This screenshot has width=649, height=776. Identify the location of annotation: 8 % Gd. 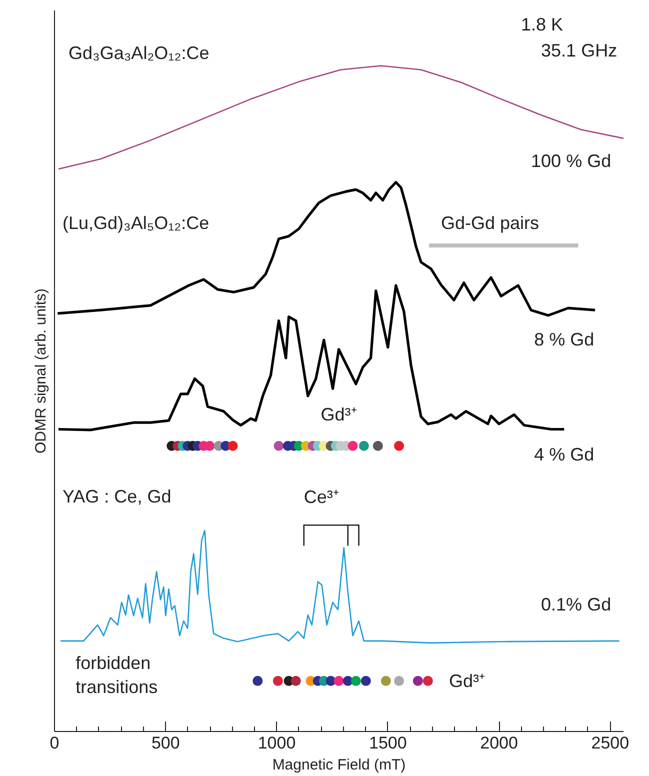
(564, 339).